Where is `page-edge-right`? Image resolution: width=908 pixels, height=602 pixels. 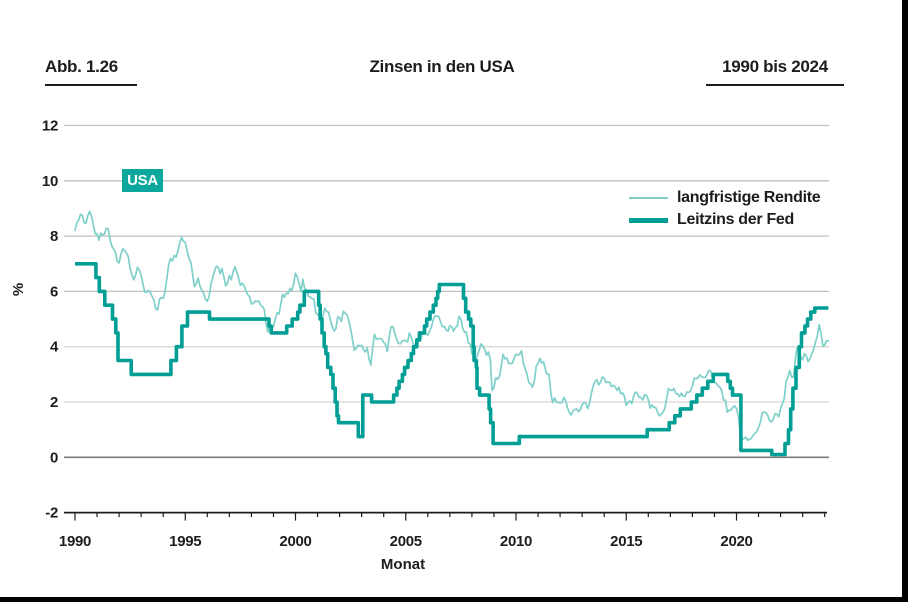 page-edge-right is located at coordinates (905, 301).